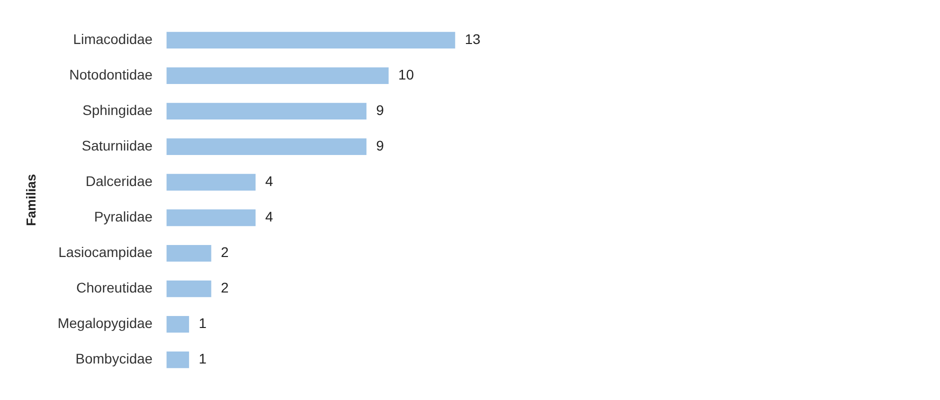 The height and width of the screenshot is (400, 940). What do you see at coordinates (119, 181) in the screenshot?
I see `y-tick-label: Dalceridae` at bounding box center [119, 181].